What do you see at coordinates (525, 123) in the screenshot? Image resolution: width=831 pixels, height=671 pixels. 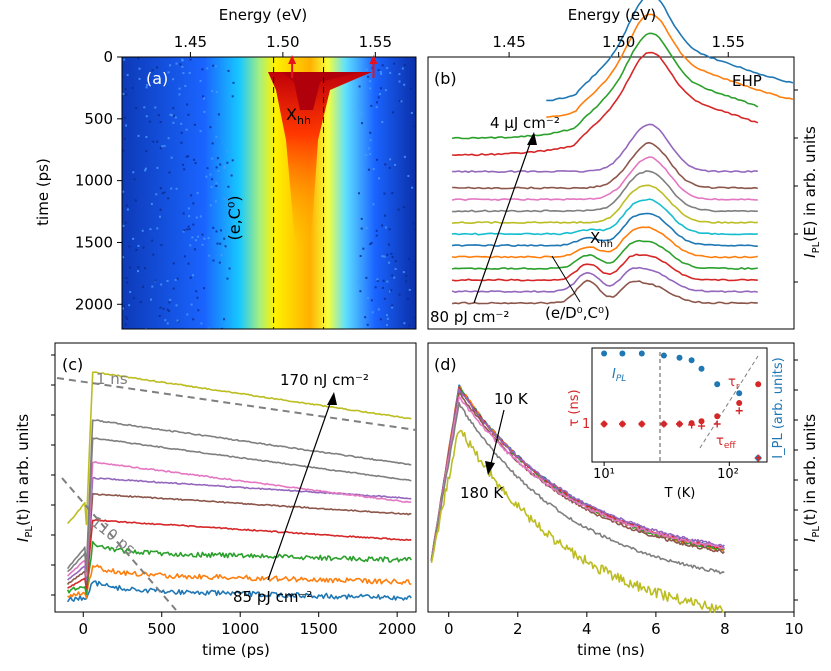 I see `annotation-4uj: 4 µJ cm⁻²` at bounding box center [525, 123].